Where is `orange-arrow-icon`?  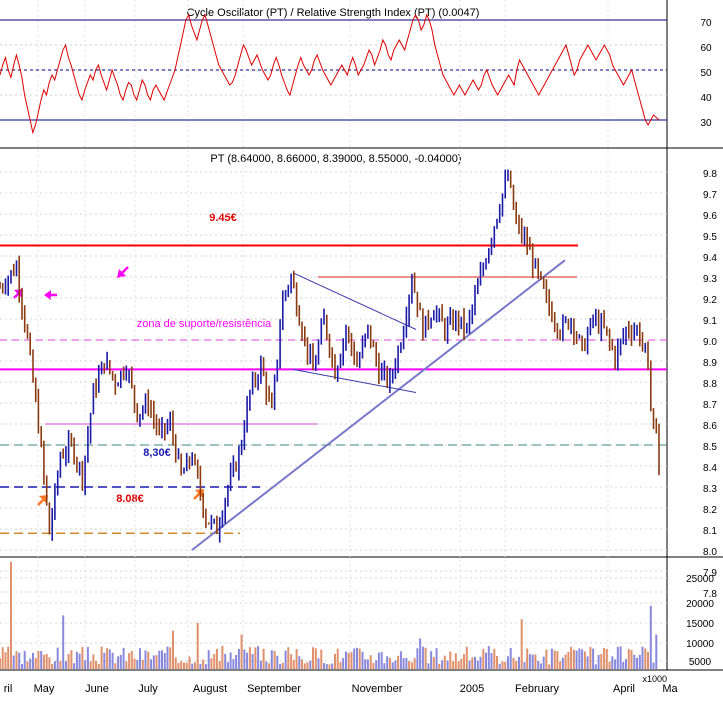
orange-arrow-icon is located at coordinates (42, 500).